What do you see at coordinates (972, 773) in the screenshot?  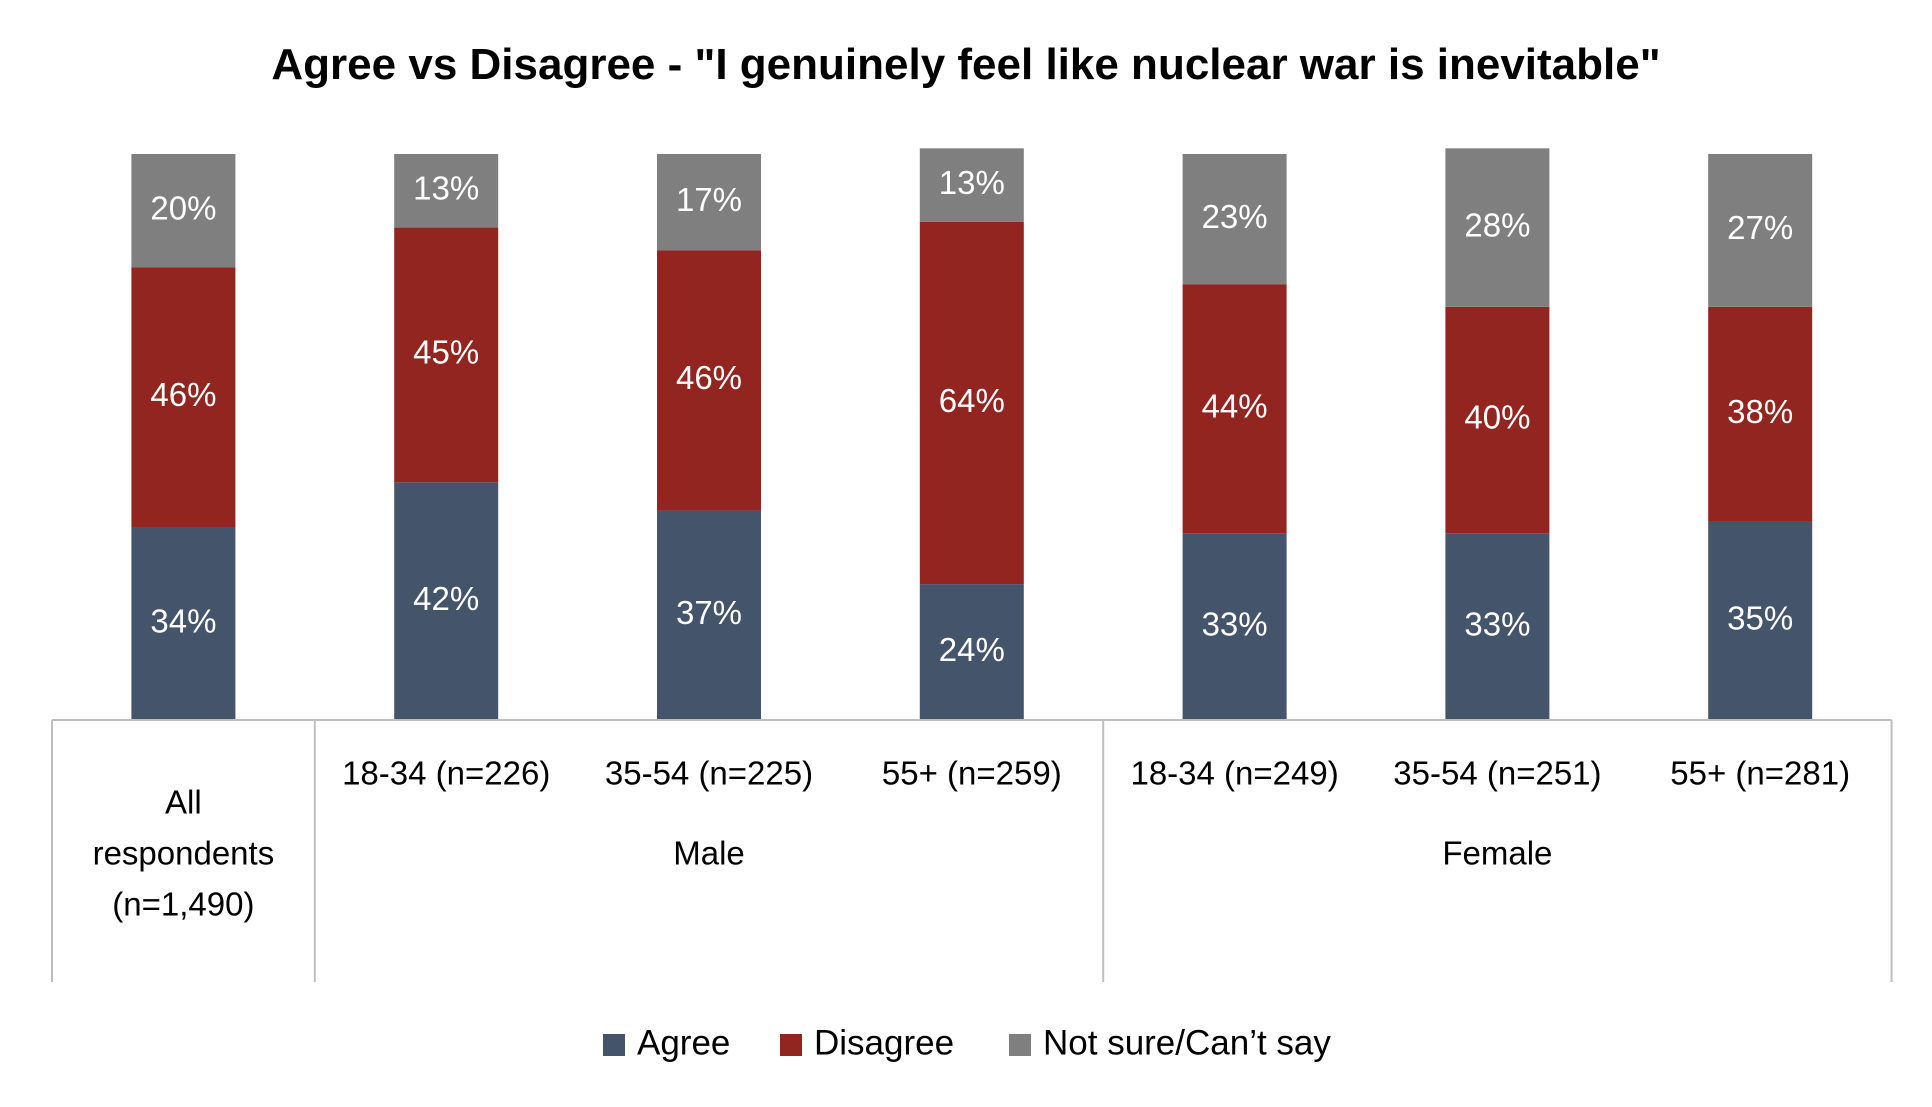 I see `category-label-3: 55+ (n=259)` at bounding box center [972, 773].